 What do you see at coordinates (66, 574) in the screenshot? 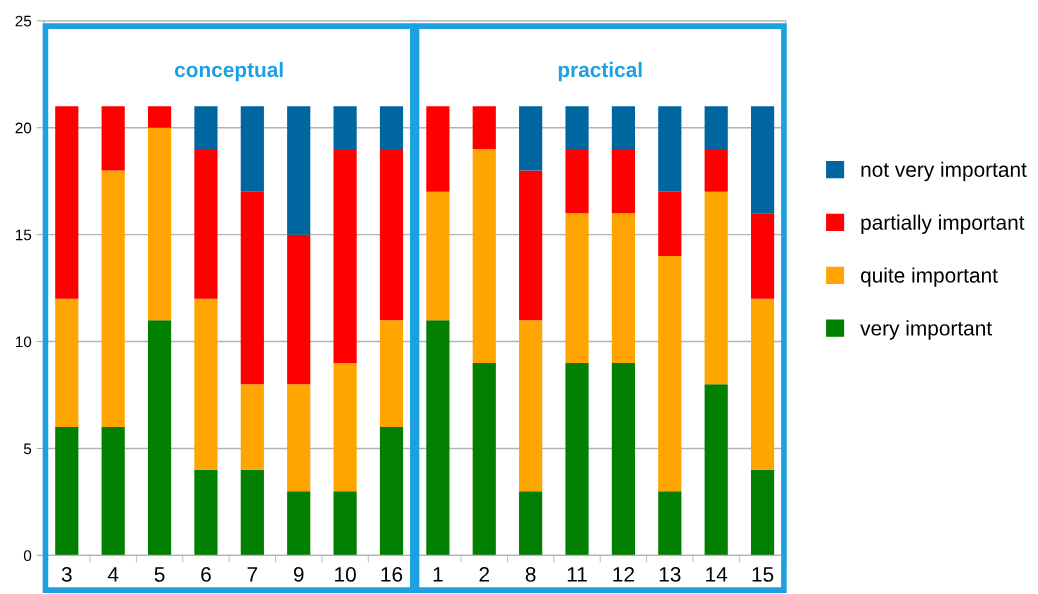
I see `x-tick-label: 3` at bounding box center [66, 574].